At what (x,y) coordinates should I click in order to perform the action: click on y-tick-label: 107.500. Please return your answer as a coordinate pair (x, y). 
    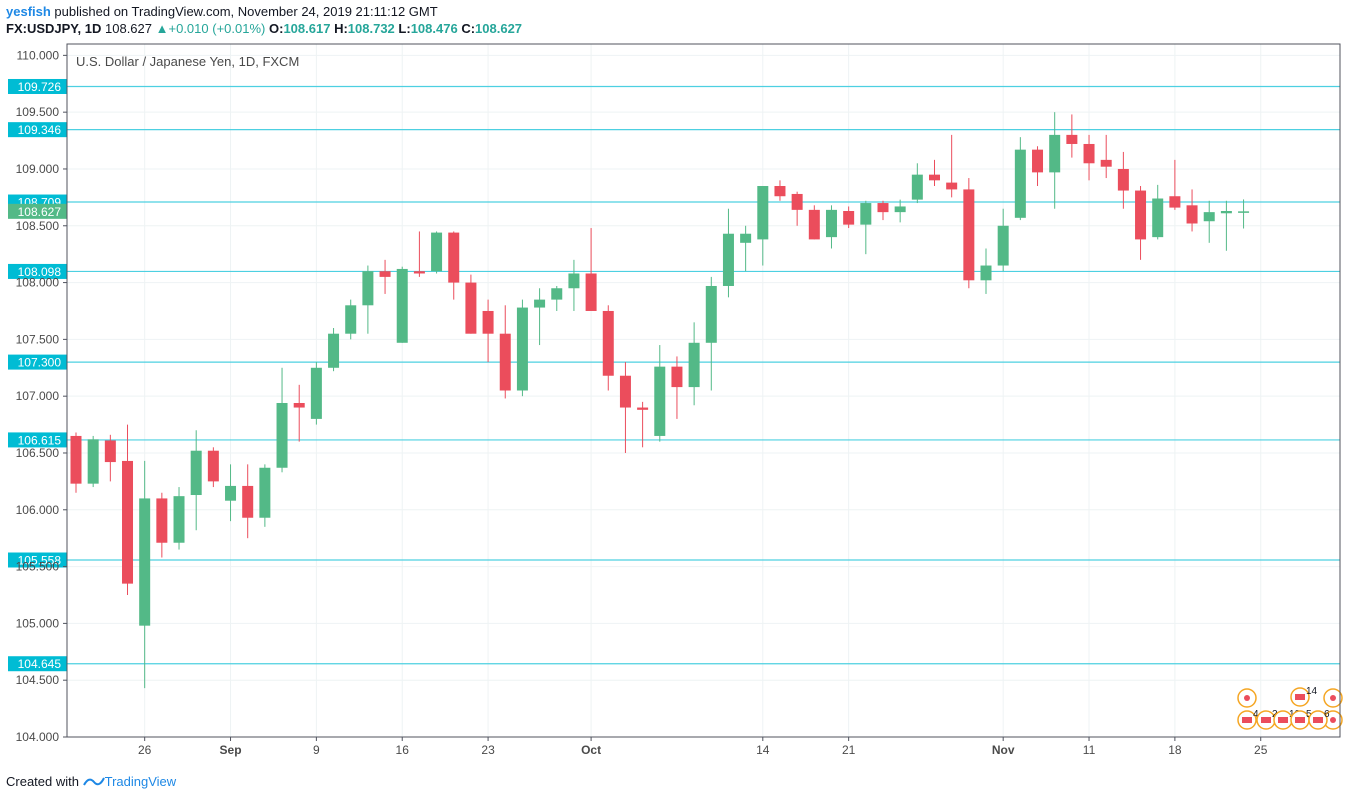
    Looking at the image, I should click on (38, 339).